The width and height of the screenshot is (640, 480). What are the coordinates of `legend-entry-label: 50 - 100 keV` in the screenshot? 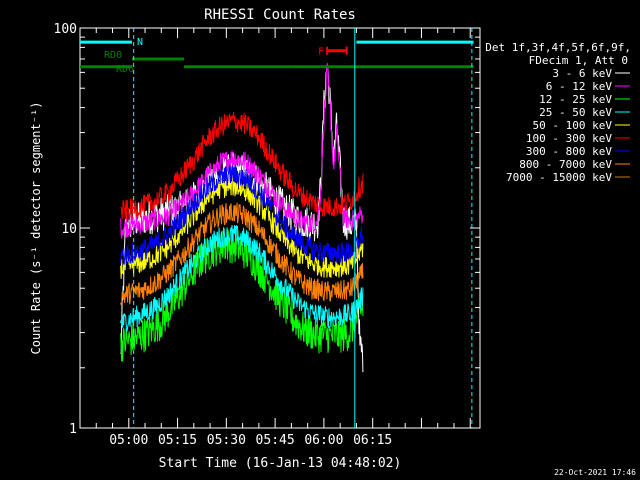 It's located at (573, 125).